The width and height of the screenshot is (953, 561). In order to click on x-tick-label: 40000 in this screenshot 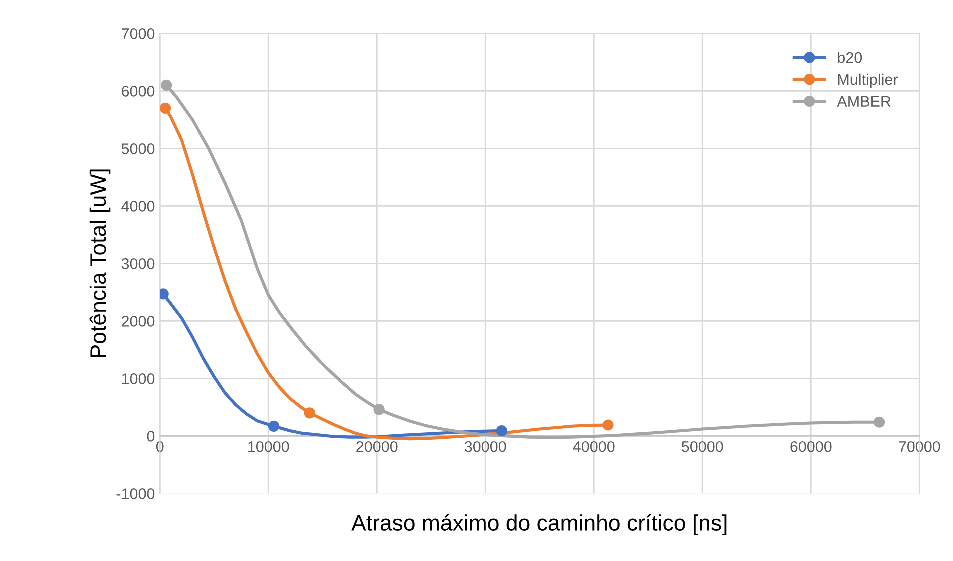, I will do `click(594, 446)`.